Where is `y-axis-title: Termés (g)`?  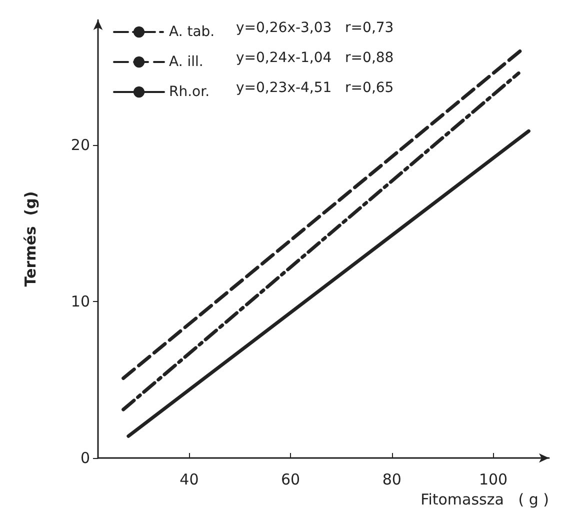
y-axis-title: Termés (g) is located at coordinates (31, 239).